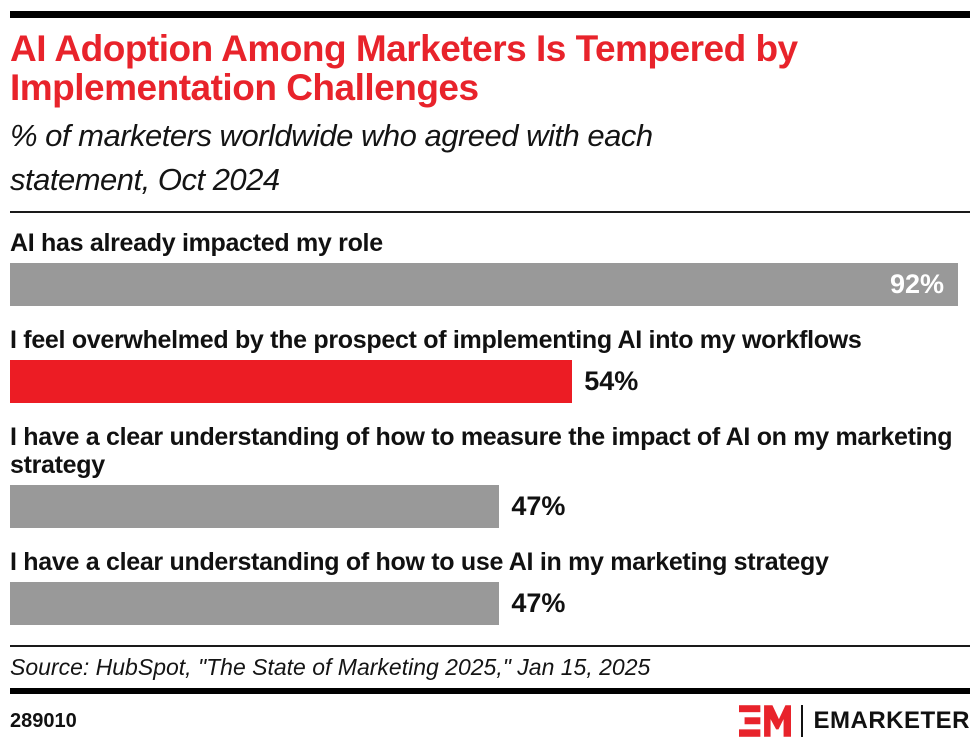 This screenshot has height=738, width=980. Describe the element at coordinates (145, 179) in the screenshot. I see `chart-subtitle-line2: statement, Oct 2024` at that location.